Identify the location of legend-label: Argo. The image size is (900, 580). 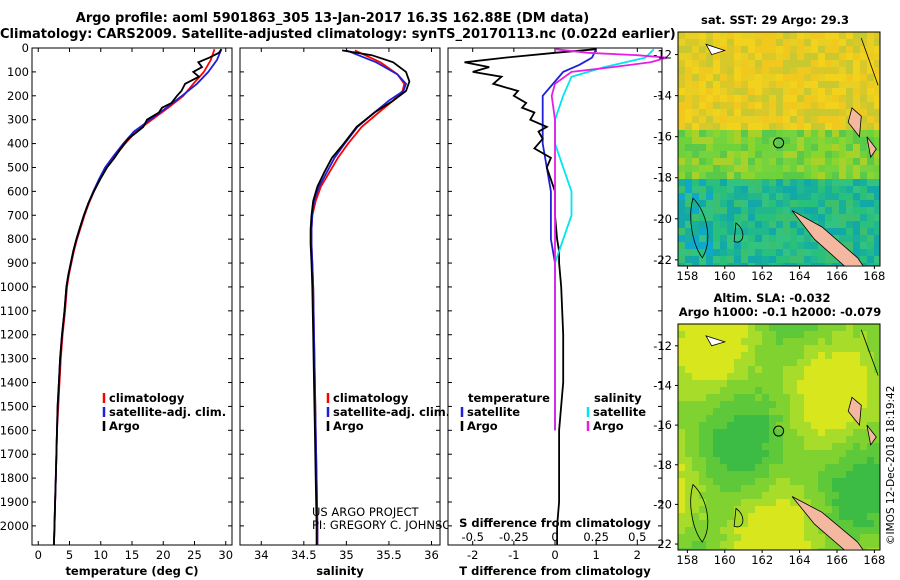
(348, 426).